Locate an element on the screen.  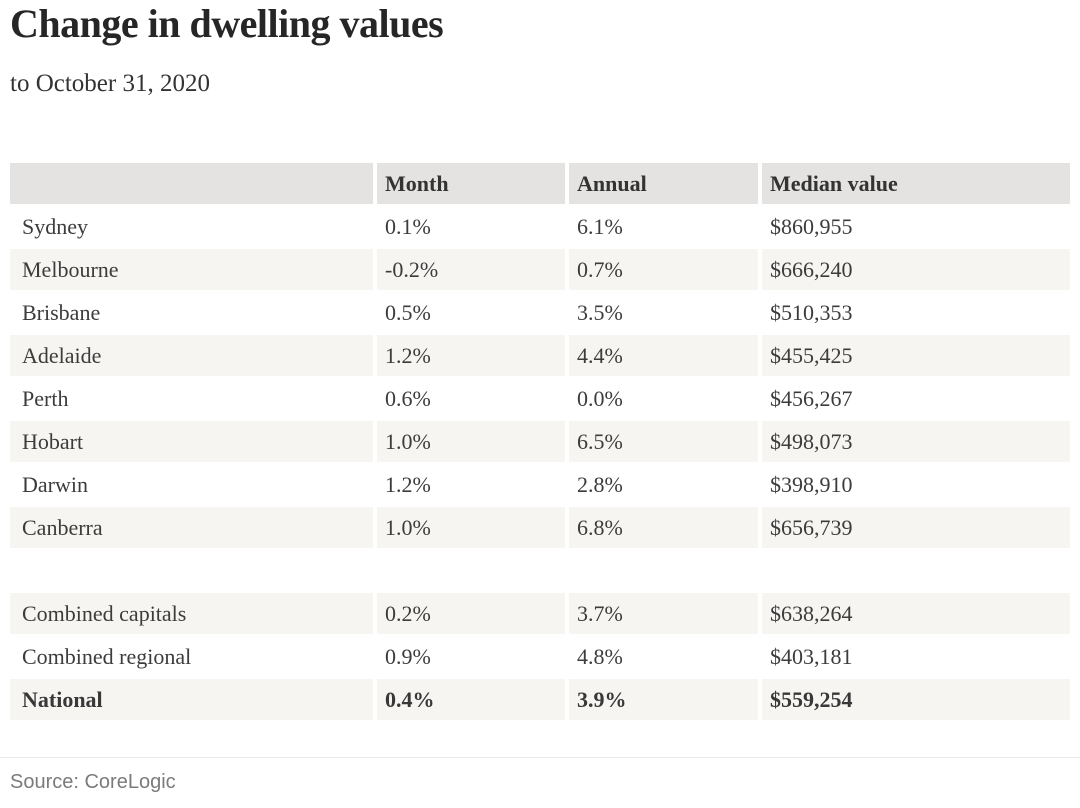
annual-cell: 4.8% is located at coordinates (665, 657).